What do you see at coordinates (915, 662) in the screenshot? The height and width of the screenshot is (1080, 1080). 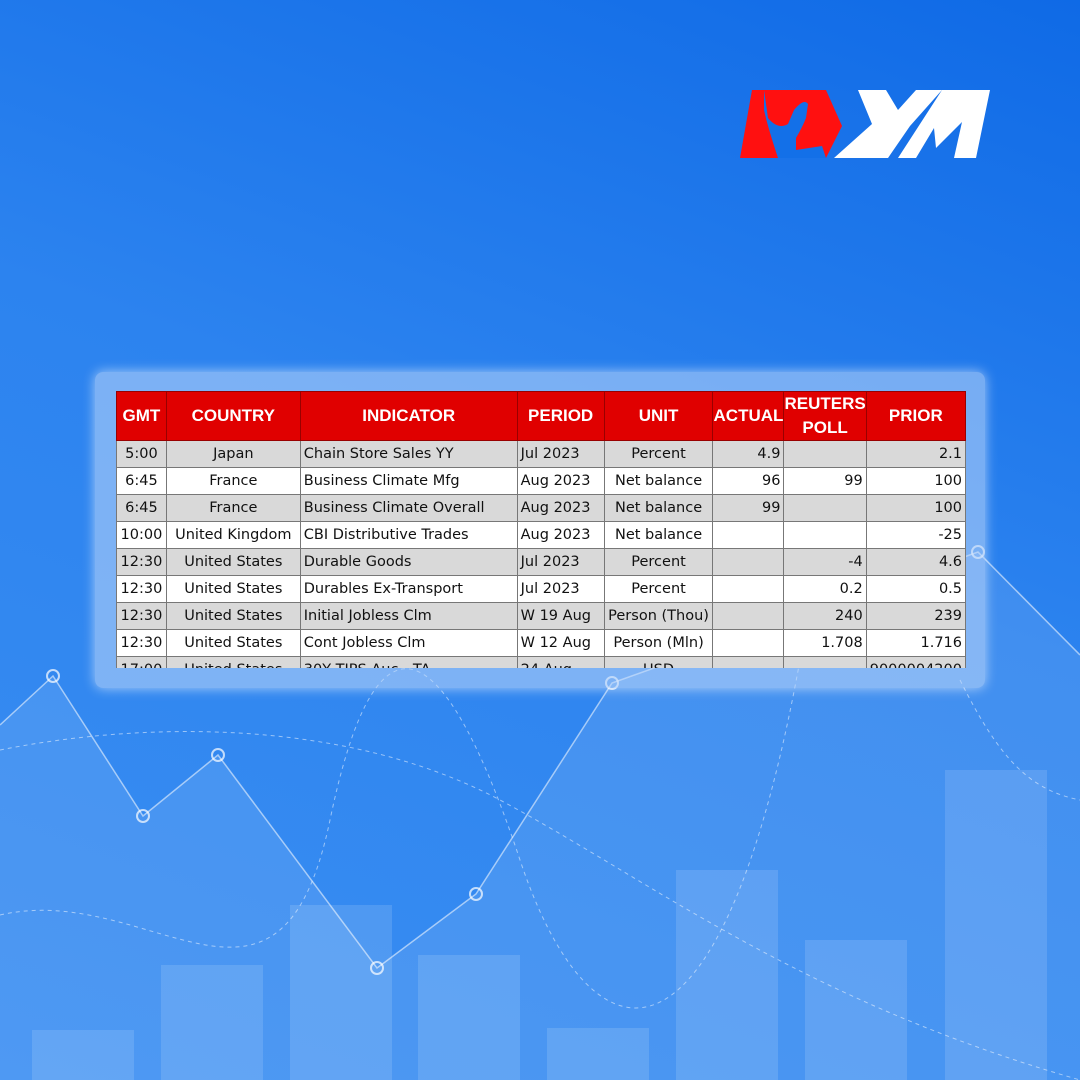 I see `cell-prior: 9000004200` at bounding box center [915, 662].